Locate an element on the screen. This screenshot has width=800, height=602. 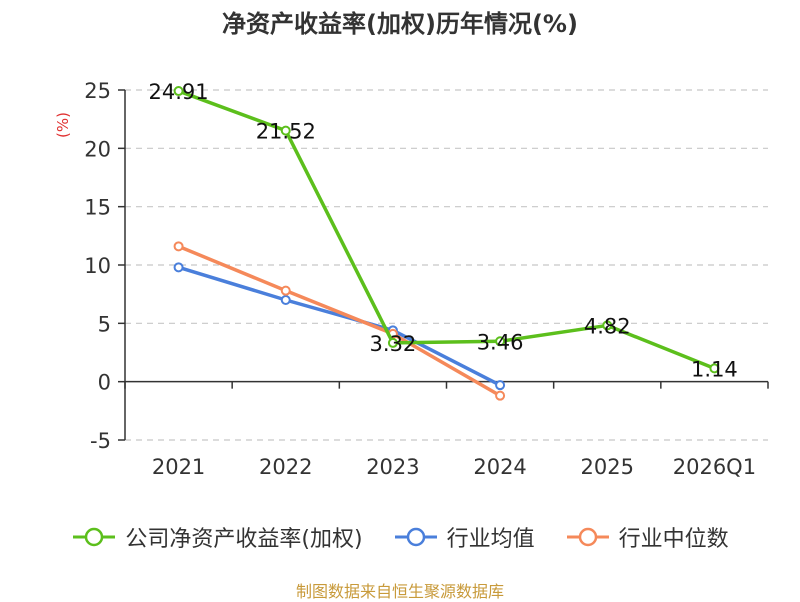
data-label: 24.91 is located at coordinates (179, 92).